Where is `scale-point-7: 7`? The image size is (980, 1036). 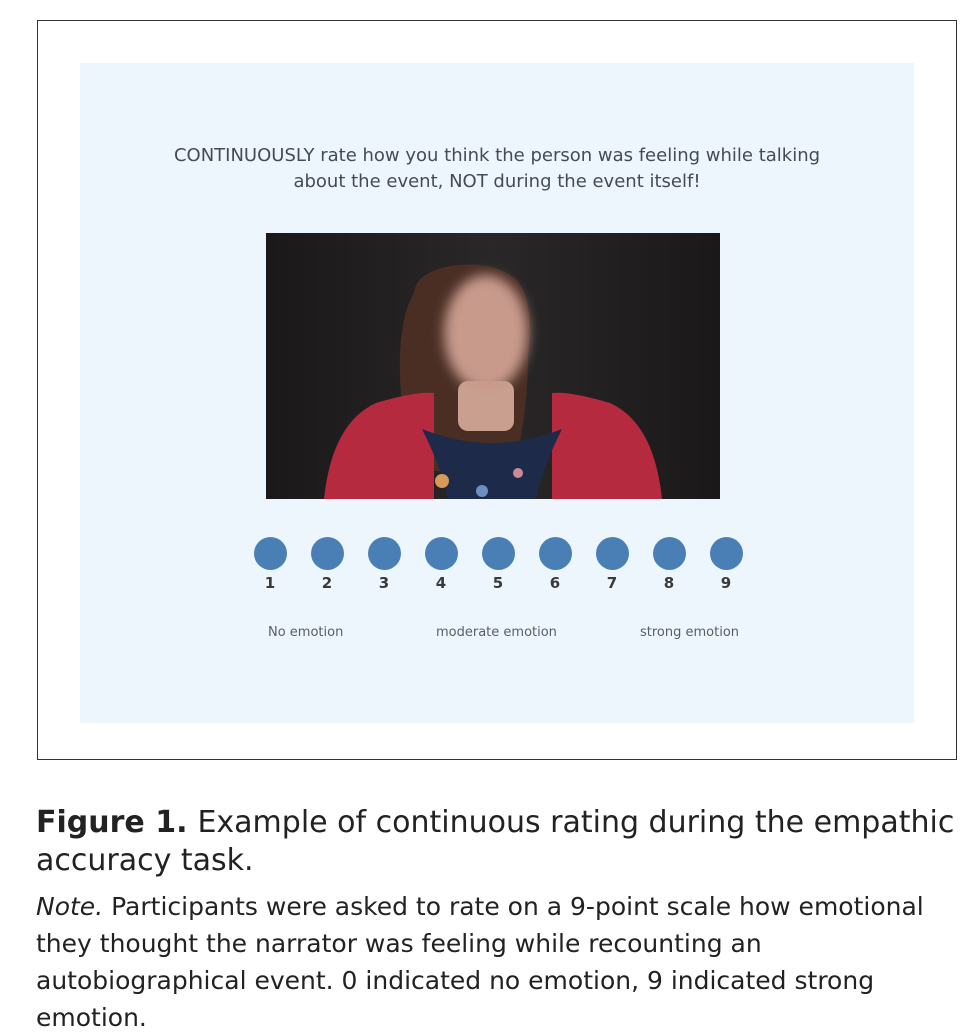 scale-point-7: 7 is located at coordinates (612, 564).